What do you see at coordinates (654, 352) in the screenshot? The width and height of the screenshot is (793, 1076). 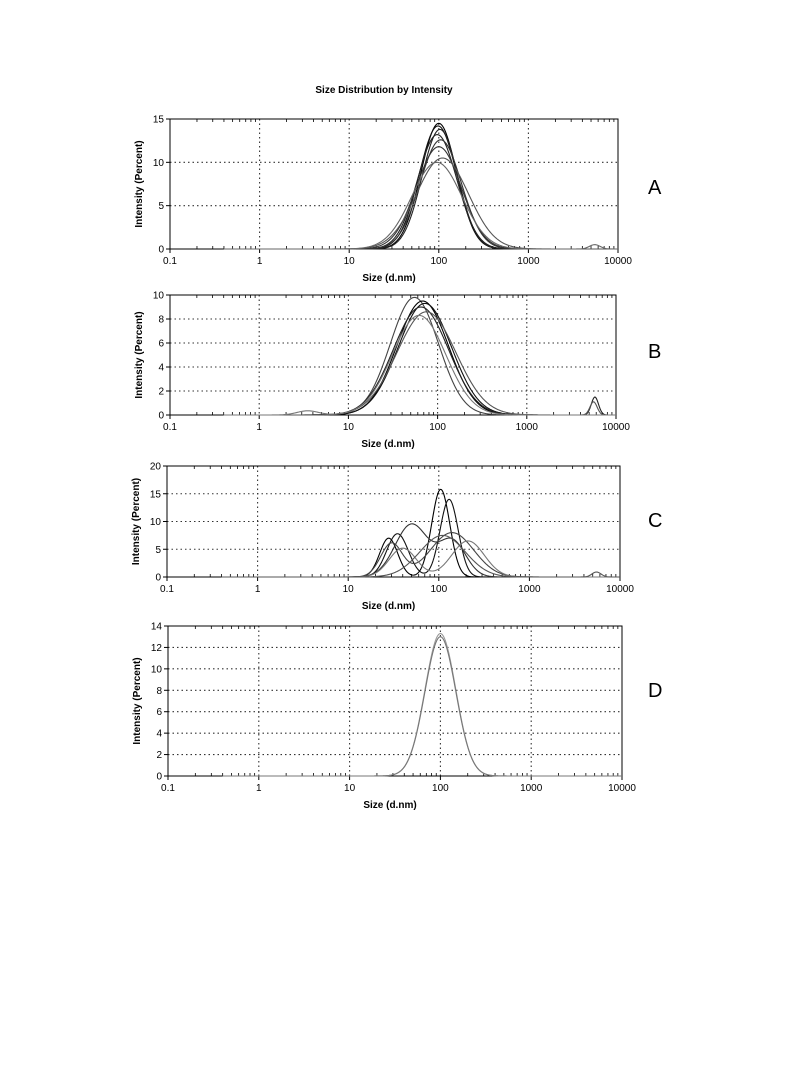 I see `panel-label: B` at bounding box center [654, 352].